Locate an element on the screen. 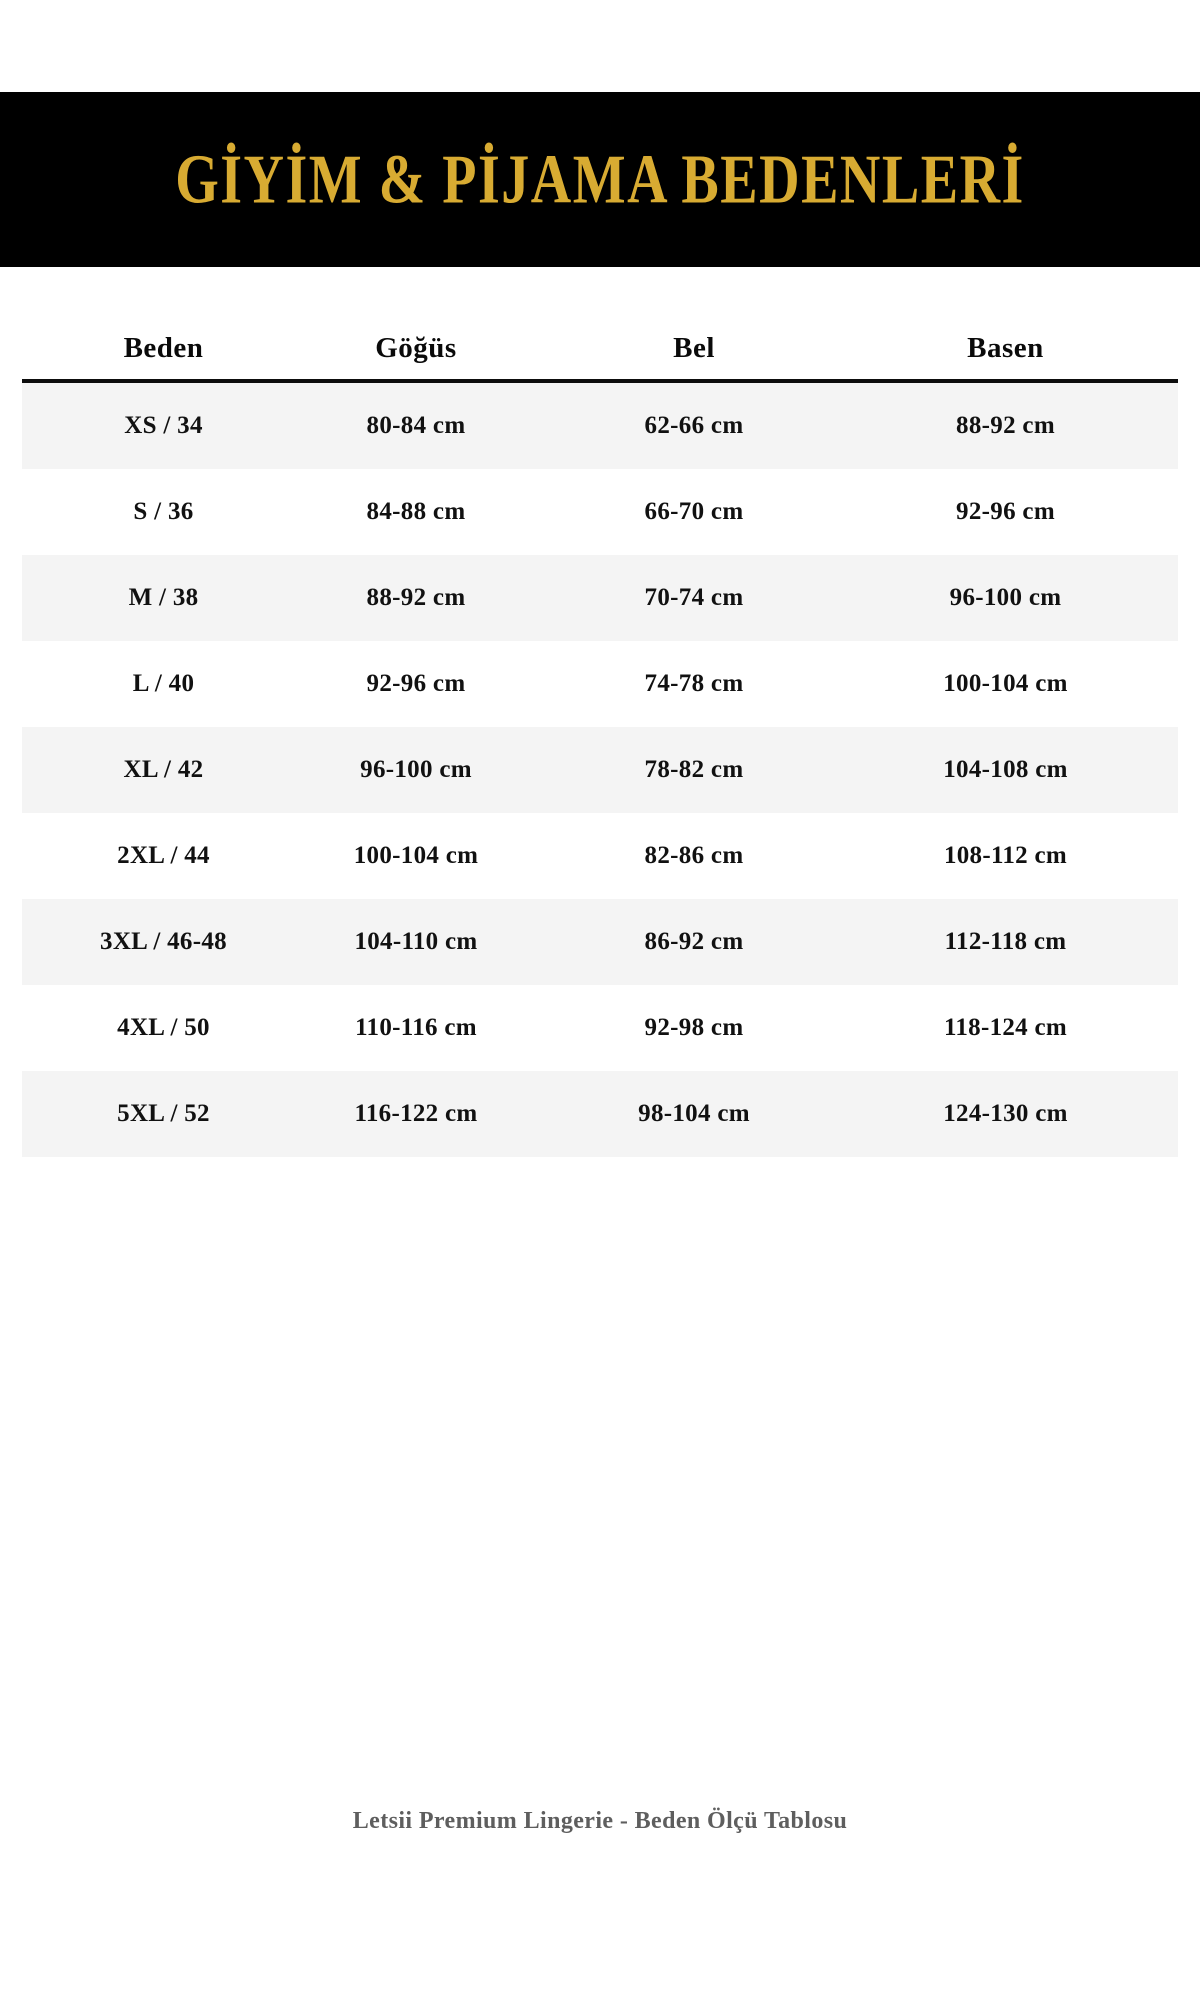 The width and height of the screenshot is (1200, 2000). column-header-beden: Beden is located at coordinates (149, 349).